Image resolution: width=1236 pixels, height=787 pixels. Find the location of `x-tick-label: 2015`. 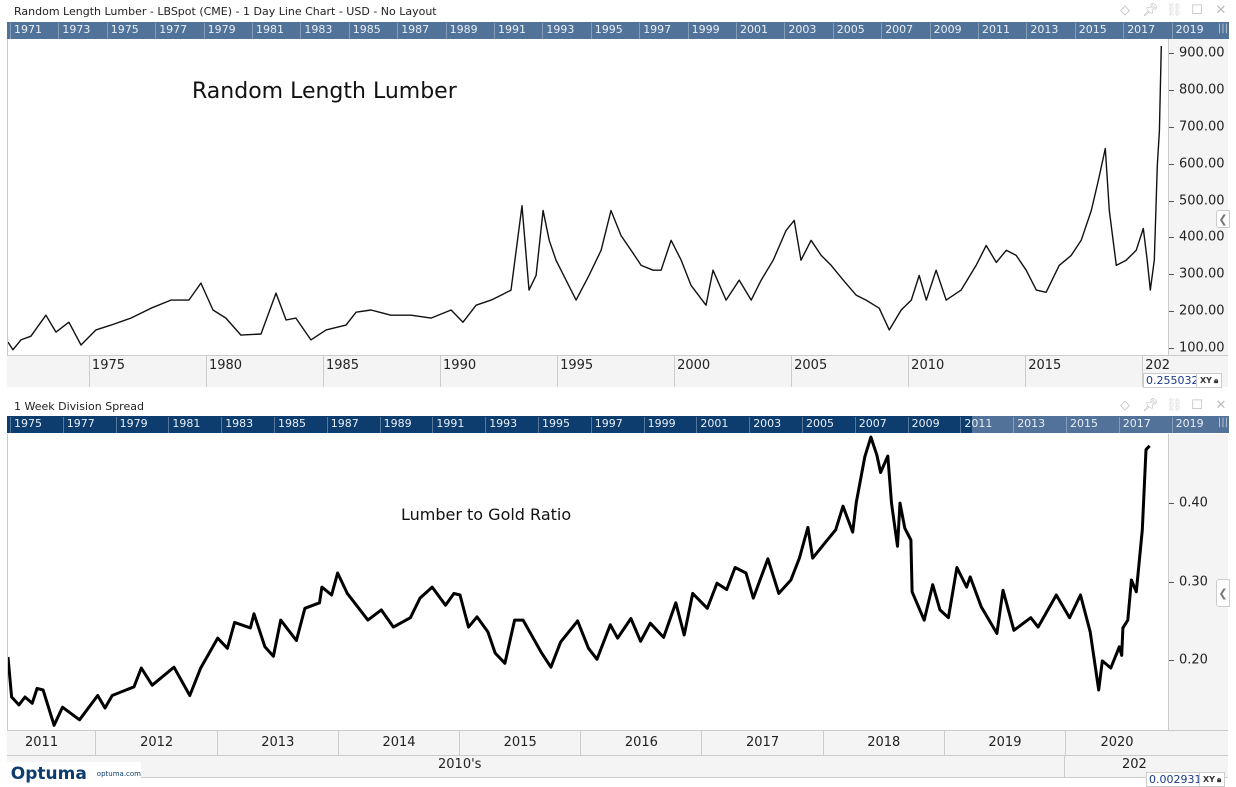

x-tick-label: 2015 is located at coordinates (1045, 365).